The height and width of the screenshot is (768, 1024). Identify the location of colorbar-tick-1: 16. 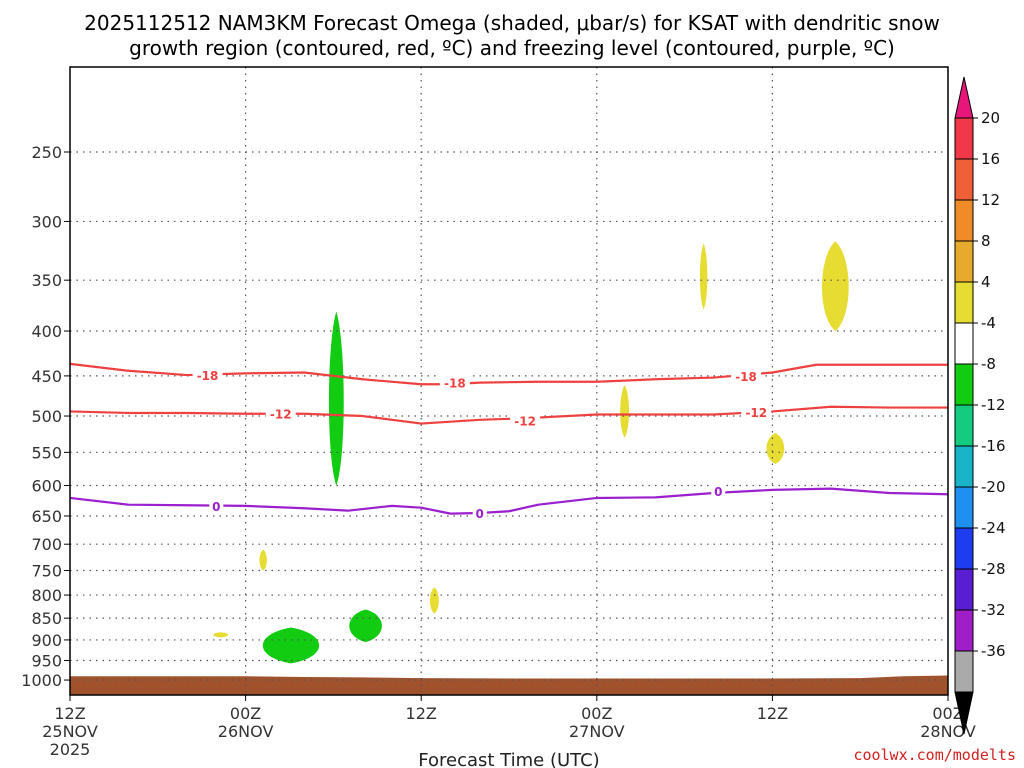
(990, 159).